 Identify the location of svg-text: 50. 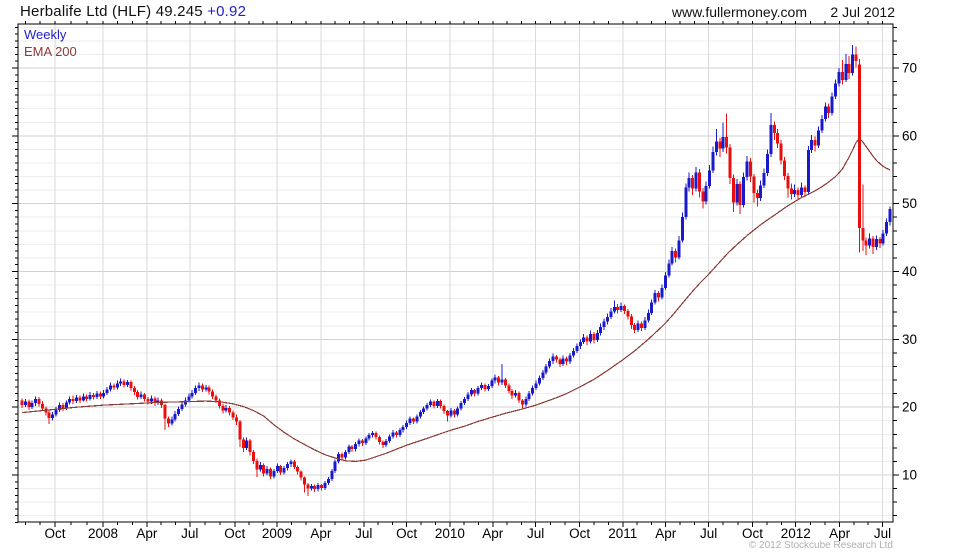
(909, 203).